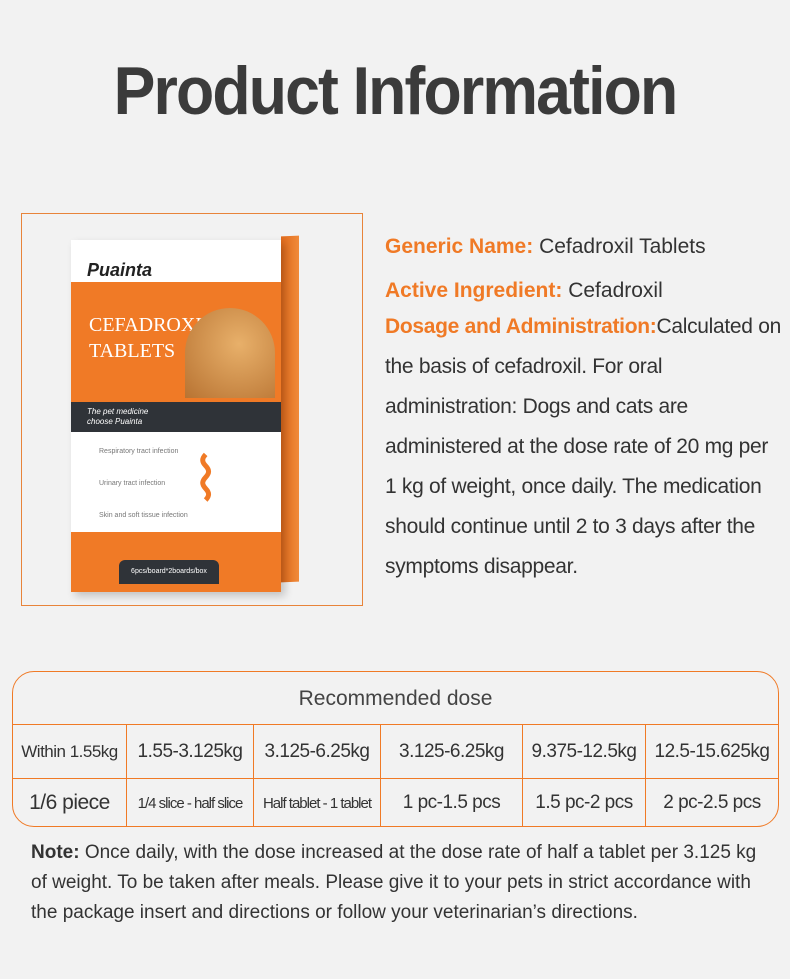 The height and width of the screenshot is (979, 790). I want to click on brand-logo: Puainta, so click(120, 270).